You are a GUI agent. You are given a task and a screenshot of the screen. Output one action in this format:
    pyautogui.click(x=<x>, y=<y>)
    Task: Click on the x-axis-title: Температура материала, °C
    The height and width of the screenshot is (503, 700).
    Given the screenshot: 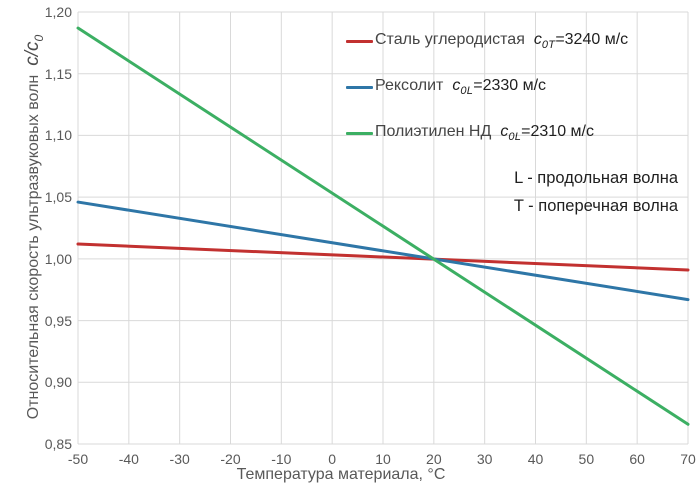 What is the action you would take?
    pyautogui.click(x=341, y=475)
    